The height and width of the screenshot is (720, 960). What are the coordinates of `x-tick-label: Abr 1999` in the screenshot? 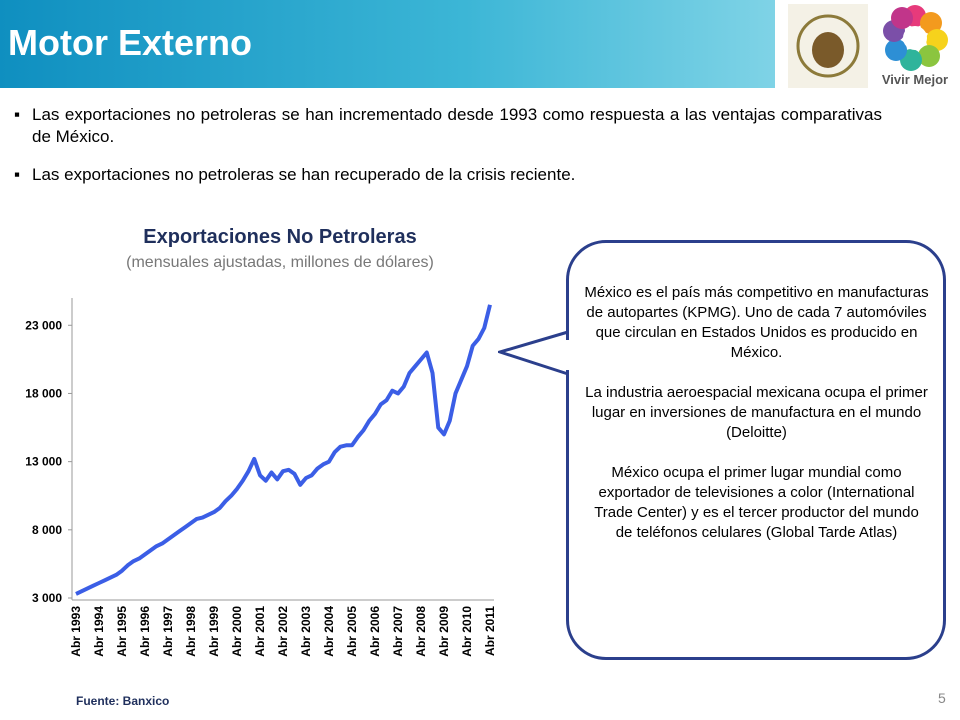 It's located at (214, 631).